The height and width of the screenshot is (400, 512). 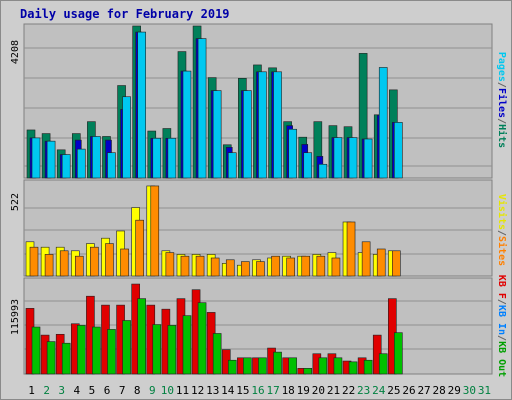 What do you see at coordinates (122, 390) in the screenshot?
I see `day-label-7: 7` at bounding box center [122, 390].